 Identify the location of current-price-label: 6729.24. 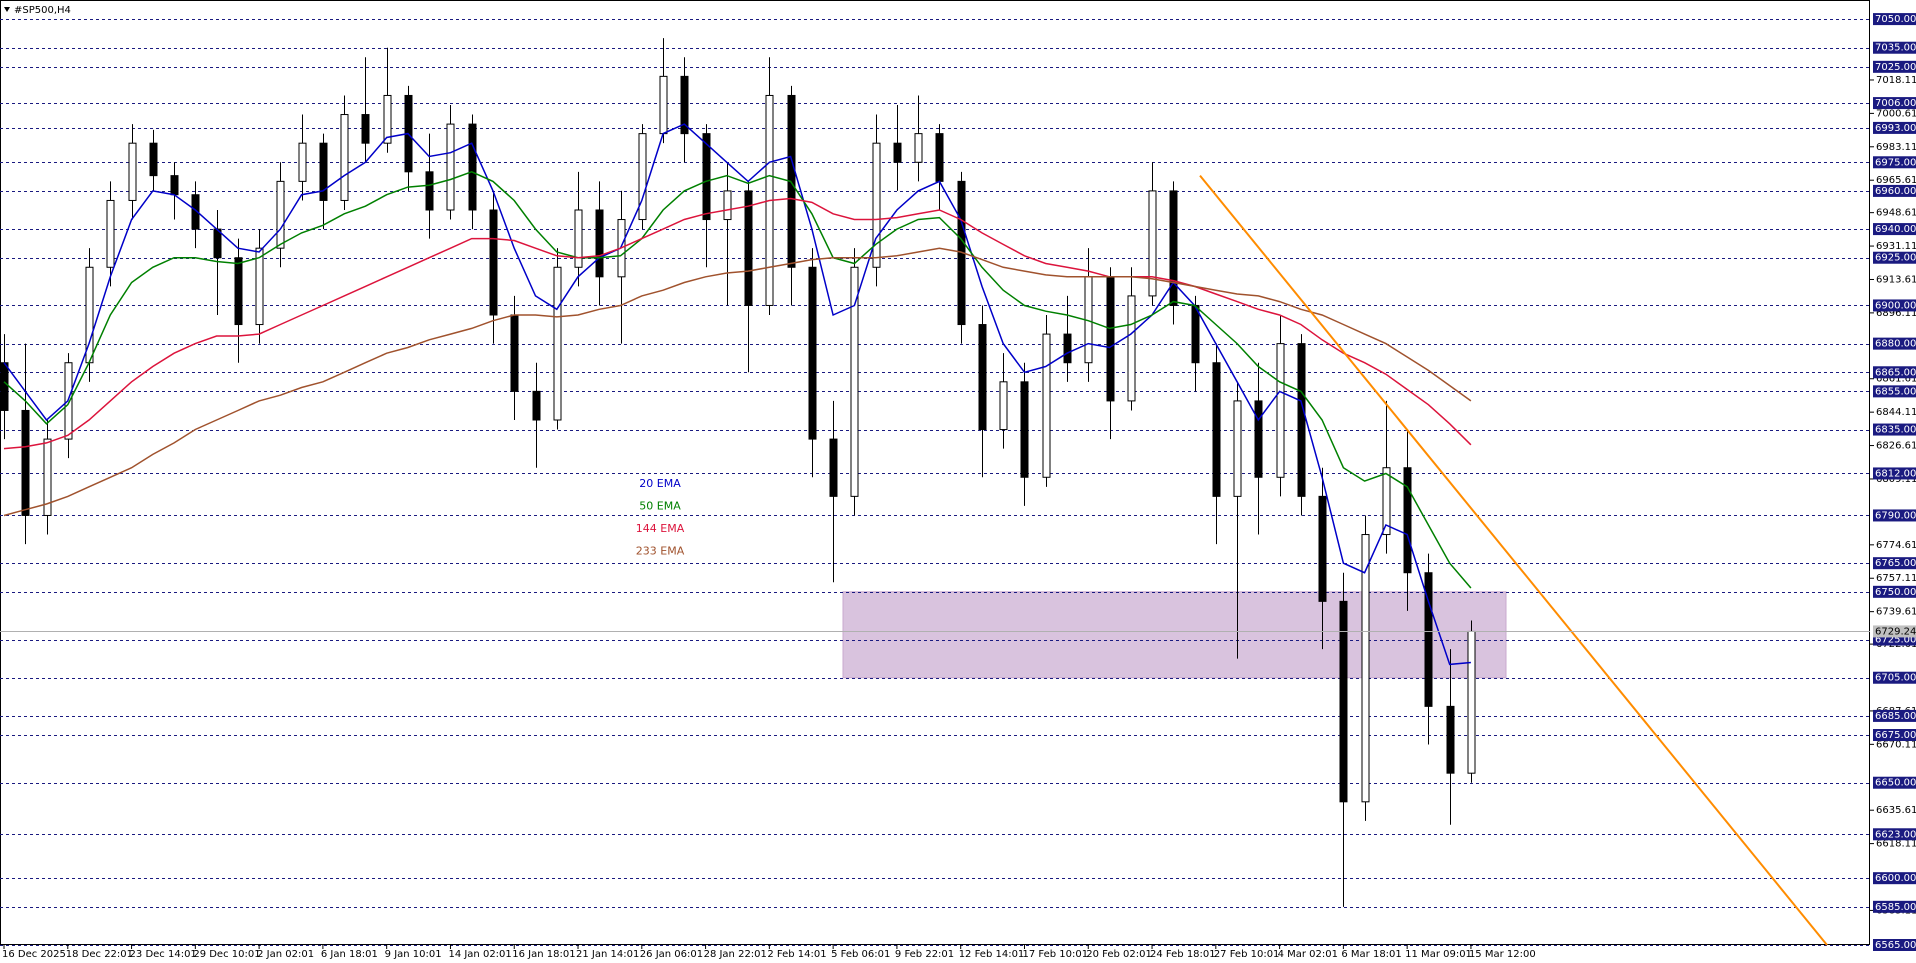
(1895, 631).